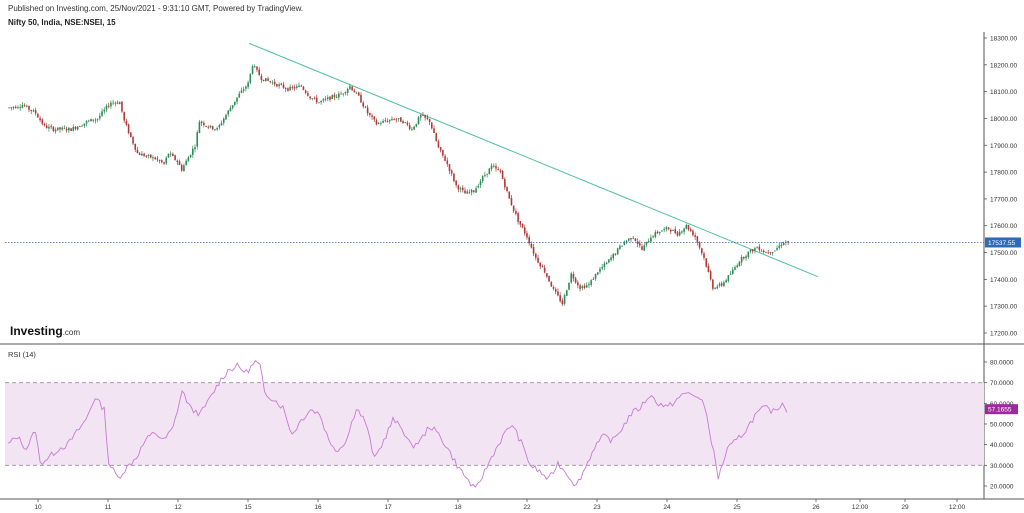  I want to click on price-tick-label: 17400.00, so click(1003, 280).